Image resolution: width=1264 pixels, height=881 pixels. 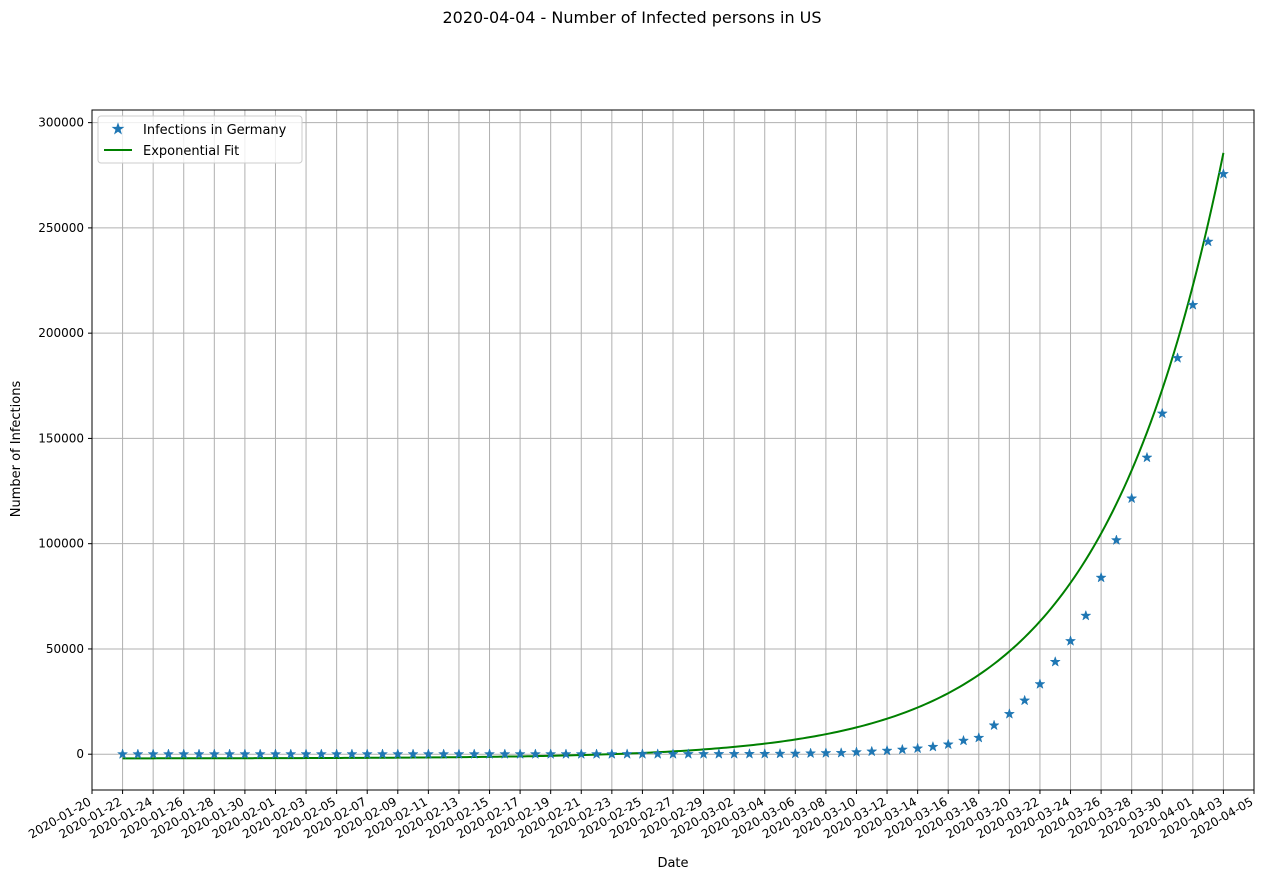 I want to click on legend: Infections in Germany Exponential Fit, so click(x=200, y=139).